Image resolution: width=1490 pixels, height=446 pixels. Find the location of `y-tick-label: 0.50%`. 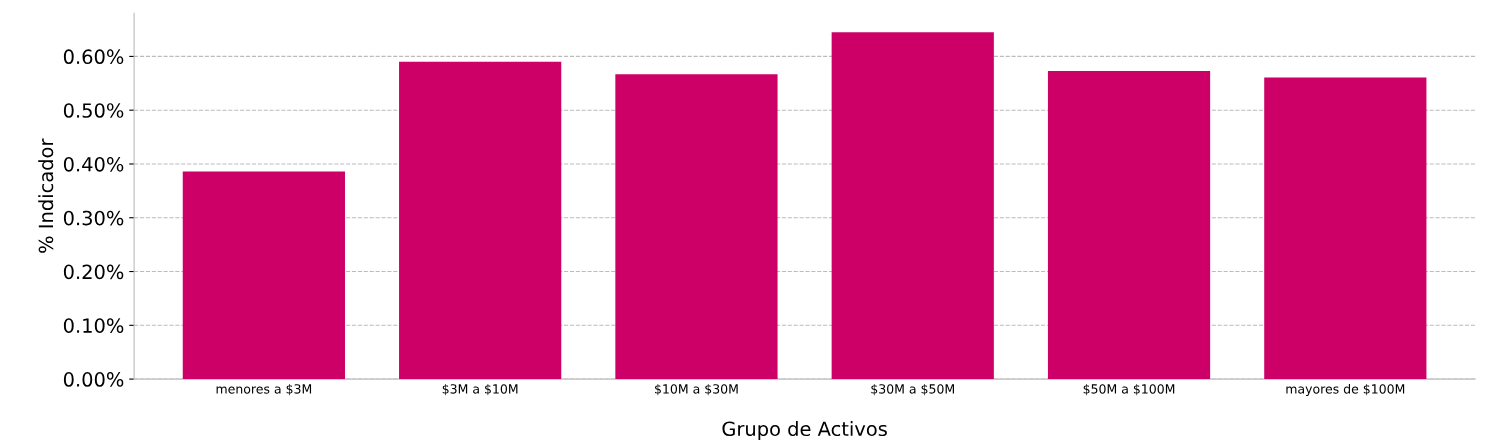

y-tick-label: 0.50% is located at coordinates (93, 110).